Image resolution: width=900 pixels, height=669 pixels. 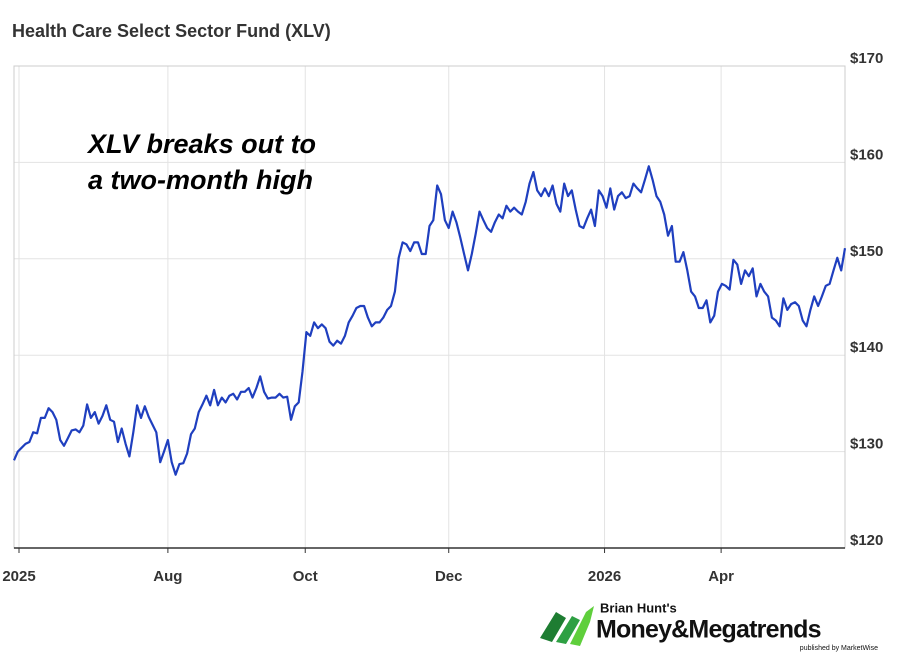 I want to click on y-tick-label: $160, so click(x=866, y=154).